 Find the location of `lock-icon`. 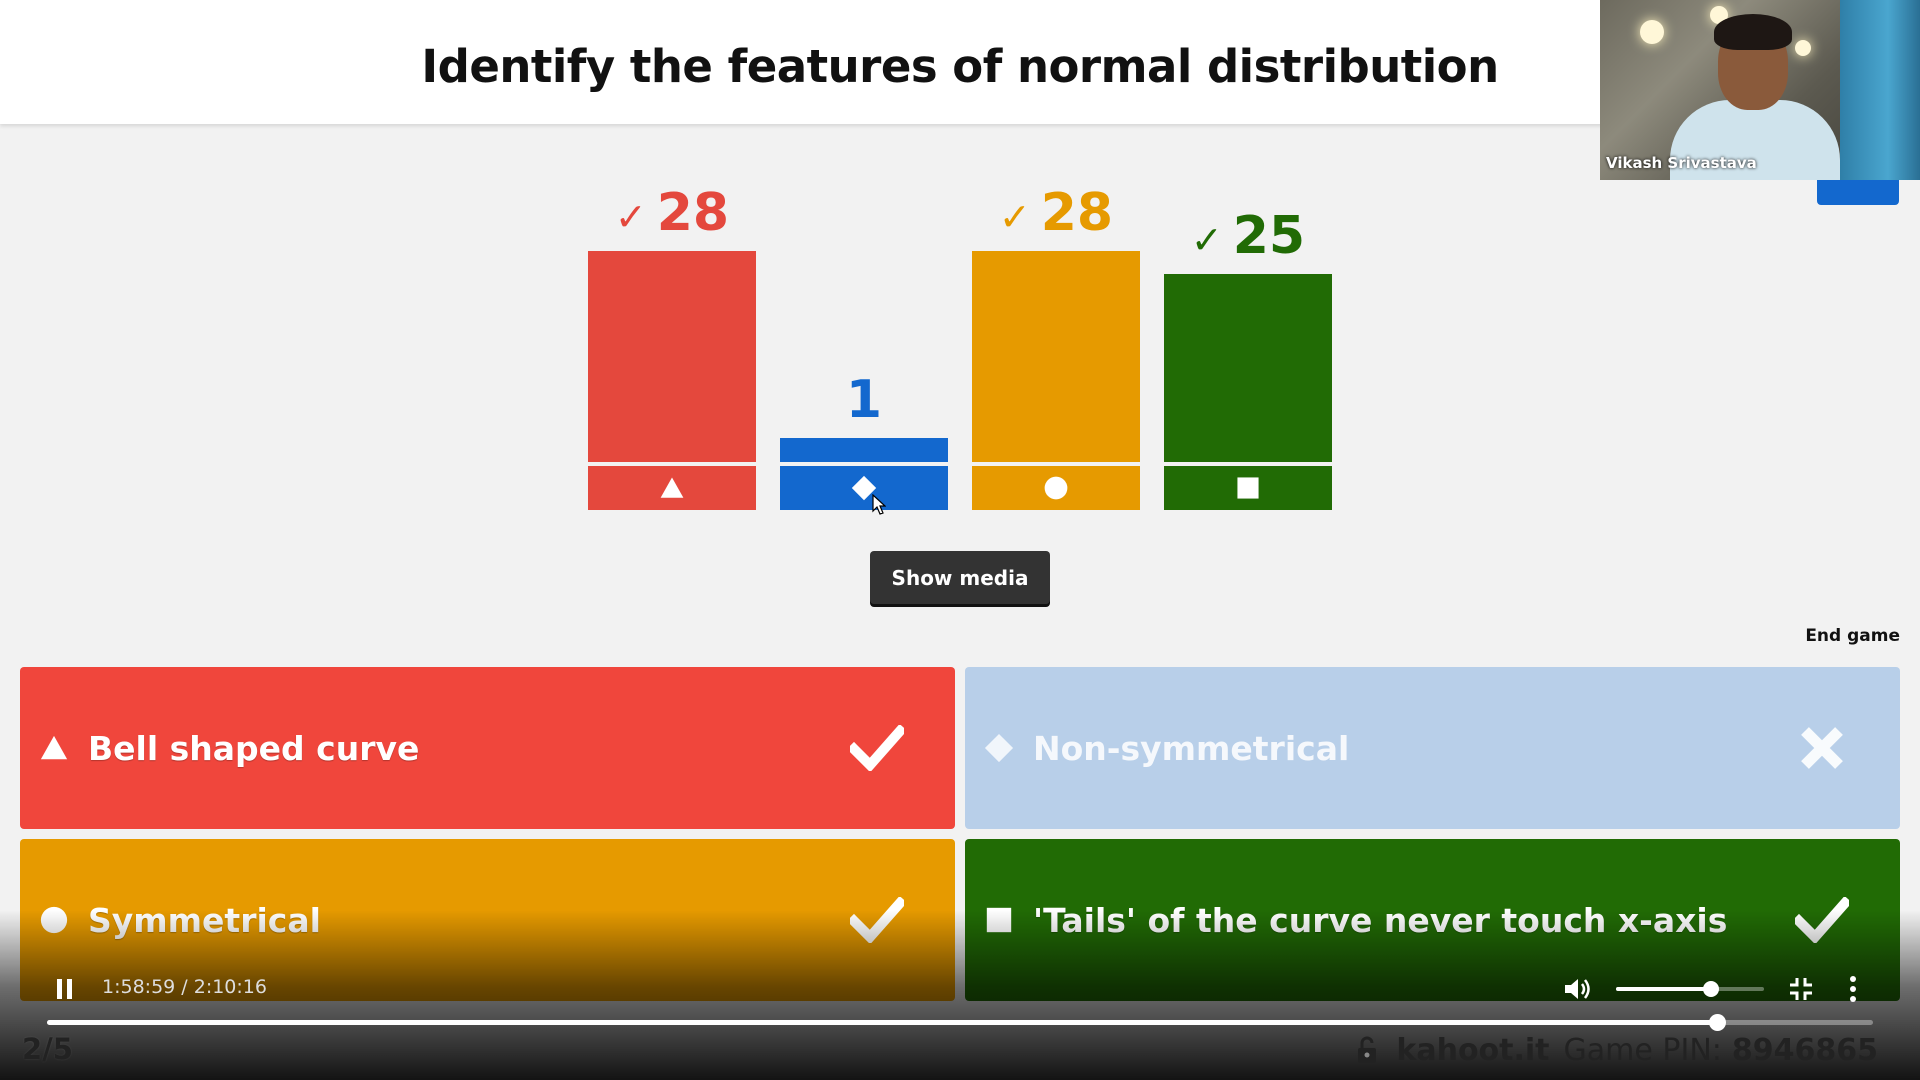

lock-icon is located at coordinates (1367, 1049).